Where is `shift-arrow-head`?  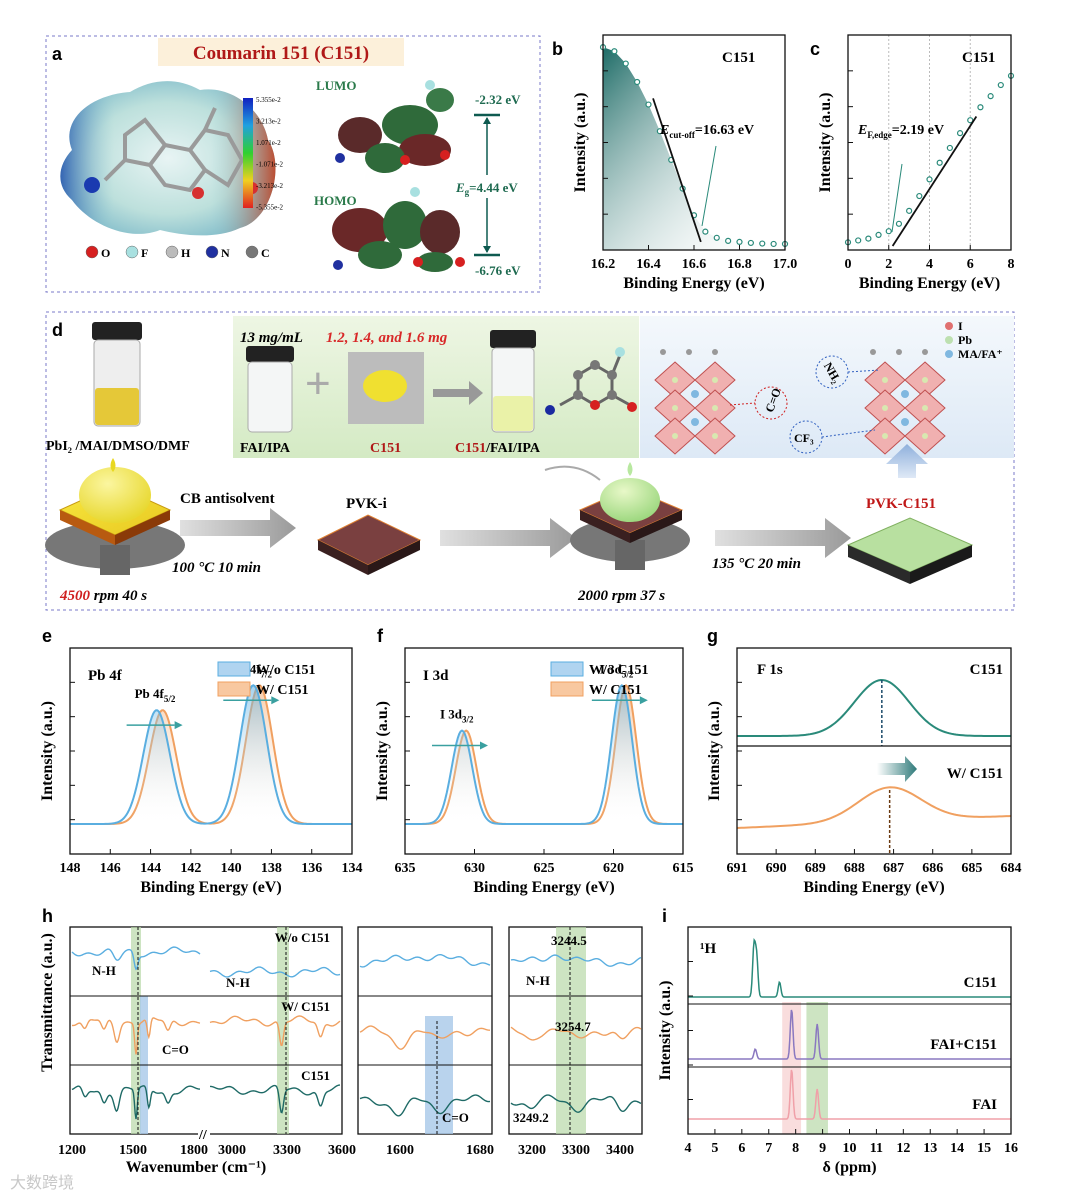
shift-arrow-head is located at coordinates (178, 725).